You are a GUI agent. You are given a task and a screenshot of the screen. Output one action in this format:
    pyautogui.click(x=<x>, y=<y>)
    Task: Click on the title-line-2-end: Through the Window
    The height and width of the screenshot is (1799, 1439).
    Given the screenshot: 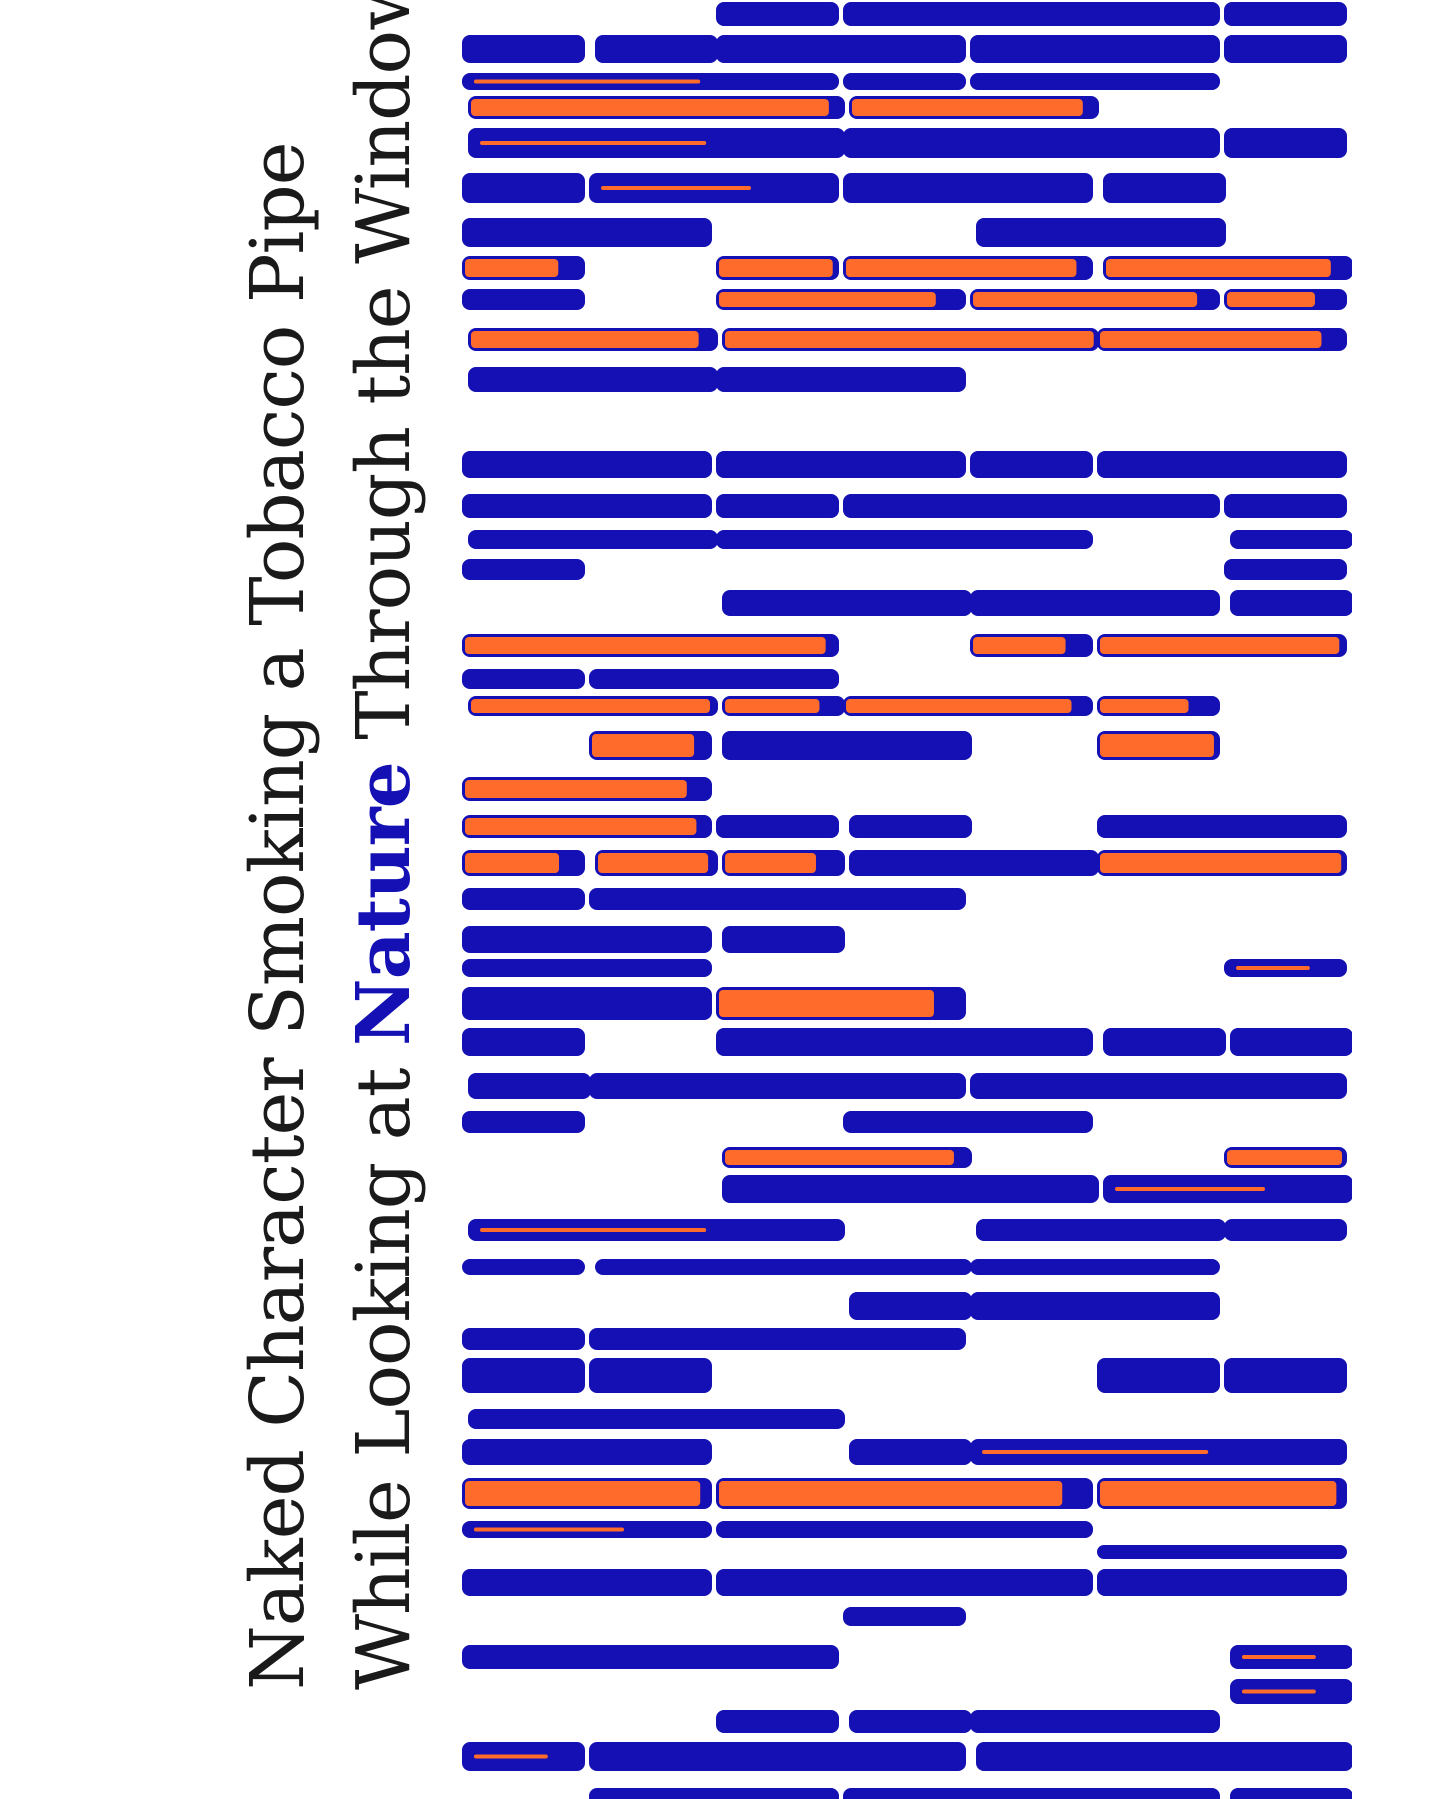 What is the action you would take?
    pyautogui.click(x=384, y=381)
    